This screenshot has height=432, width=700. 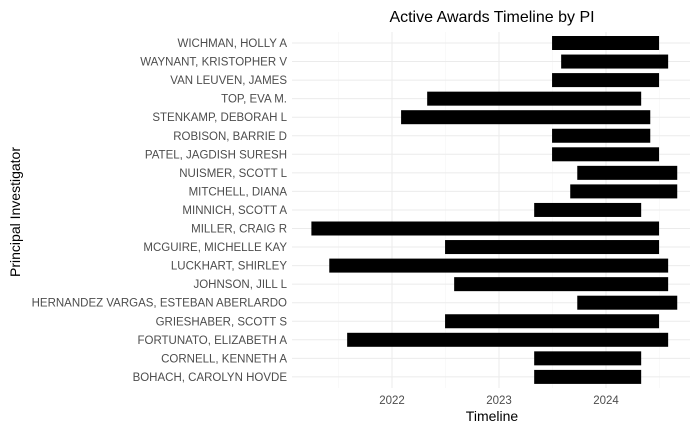 What do you see at coordinates (224, 359) in the screenshot?
I see `y-tick-label: CORNELL, KENNETH A` at bounding box center [224, 359].